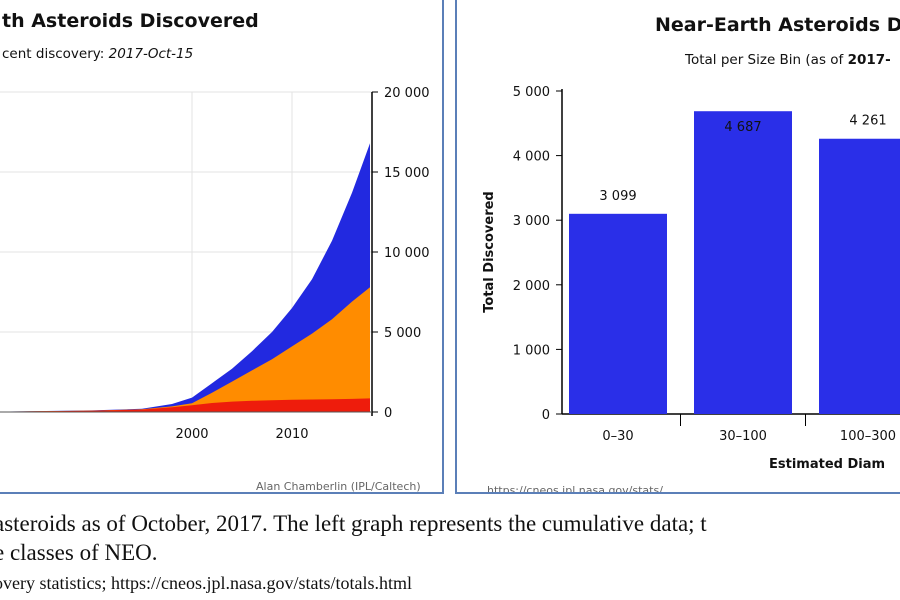 The image size is (900, 600). Describe the element at coordinates (55, 54) in the screenshot. I see `subtitle-label: cent discovery:` at that location.